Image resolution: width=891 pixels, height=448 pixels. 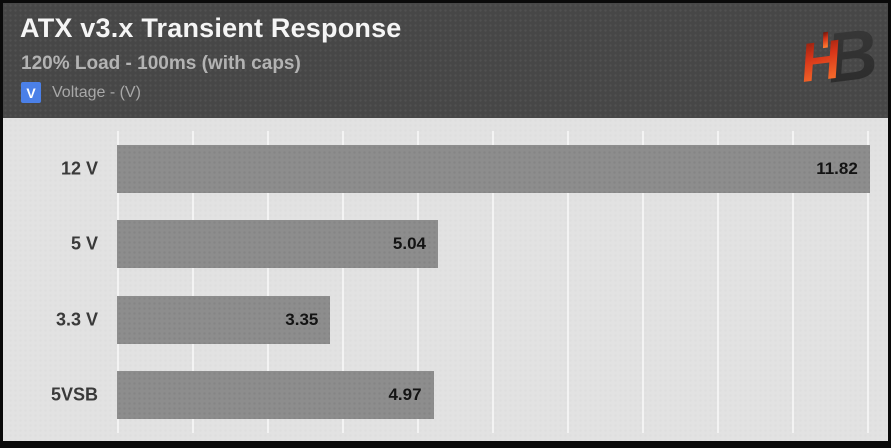 I want to click on bar: 4.97, so click(x=275, y=395).